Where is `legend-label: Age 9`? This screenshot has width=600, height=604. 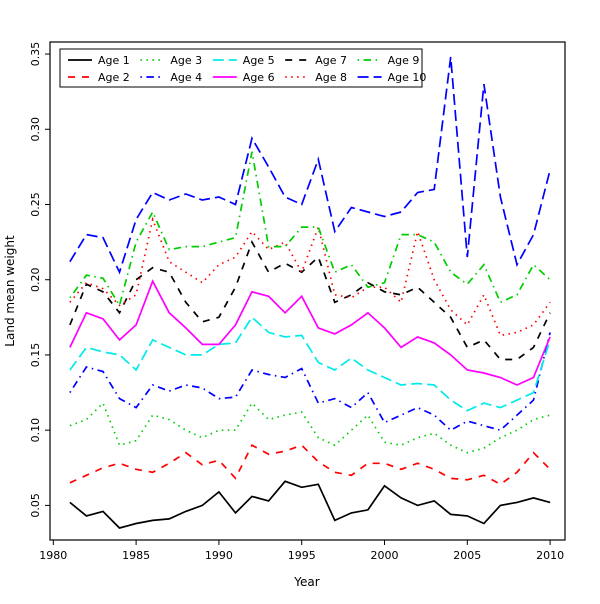 legend-label: Age 9 is located at coordinates (404, 60).